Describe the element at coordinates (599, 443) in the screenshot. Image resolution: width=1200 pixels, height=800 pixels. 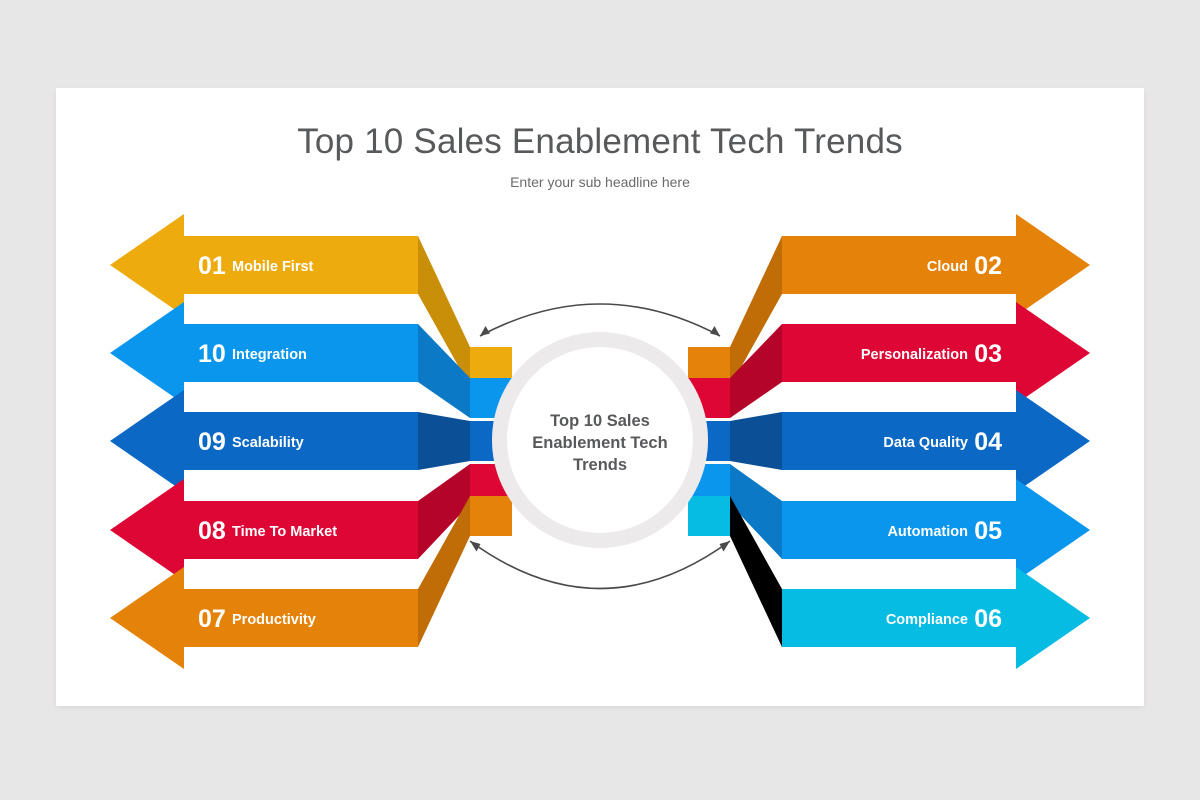
I see `center-label-line2: Enablement Tech` at that location.